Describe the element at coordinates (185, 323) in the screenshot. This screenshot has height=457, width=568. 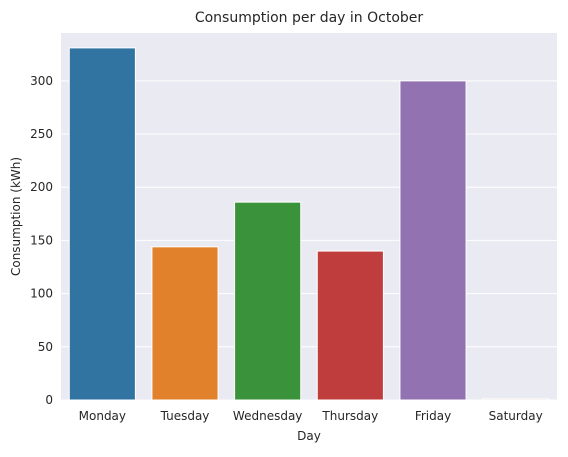
I see `bar-tuesday` at that location.